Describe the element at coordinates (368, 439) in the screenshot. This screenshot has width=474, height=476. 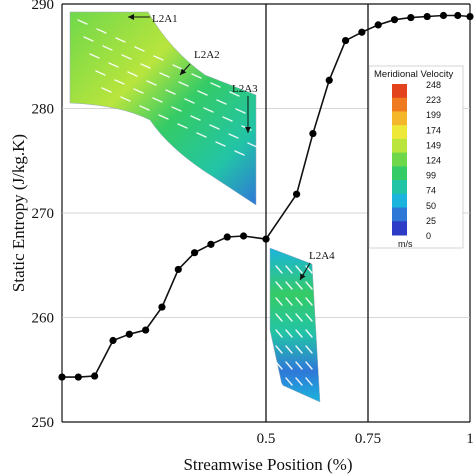
I see `x-tick-label: 0.75` at that location.